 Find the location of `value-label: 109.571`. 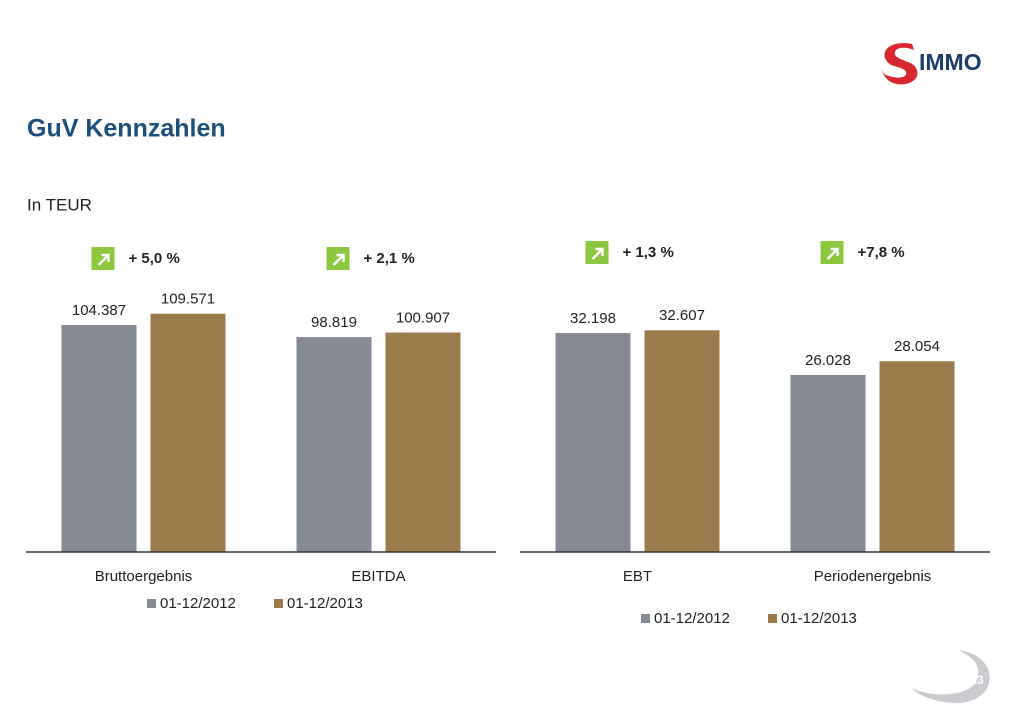

value-label: 109.571 is located at coordinates (188, 299).